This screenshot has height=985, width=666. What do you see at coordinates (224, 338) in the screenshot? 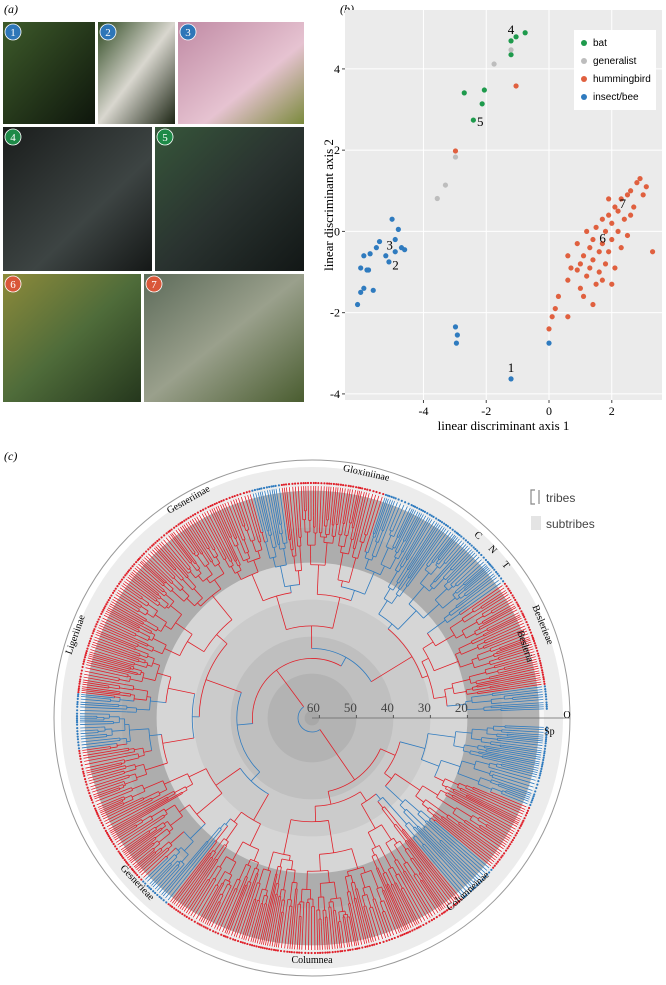
I see `photo` at bounding box center [224, 338].